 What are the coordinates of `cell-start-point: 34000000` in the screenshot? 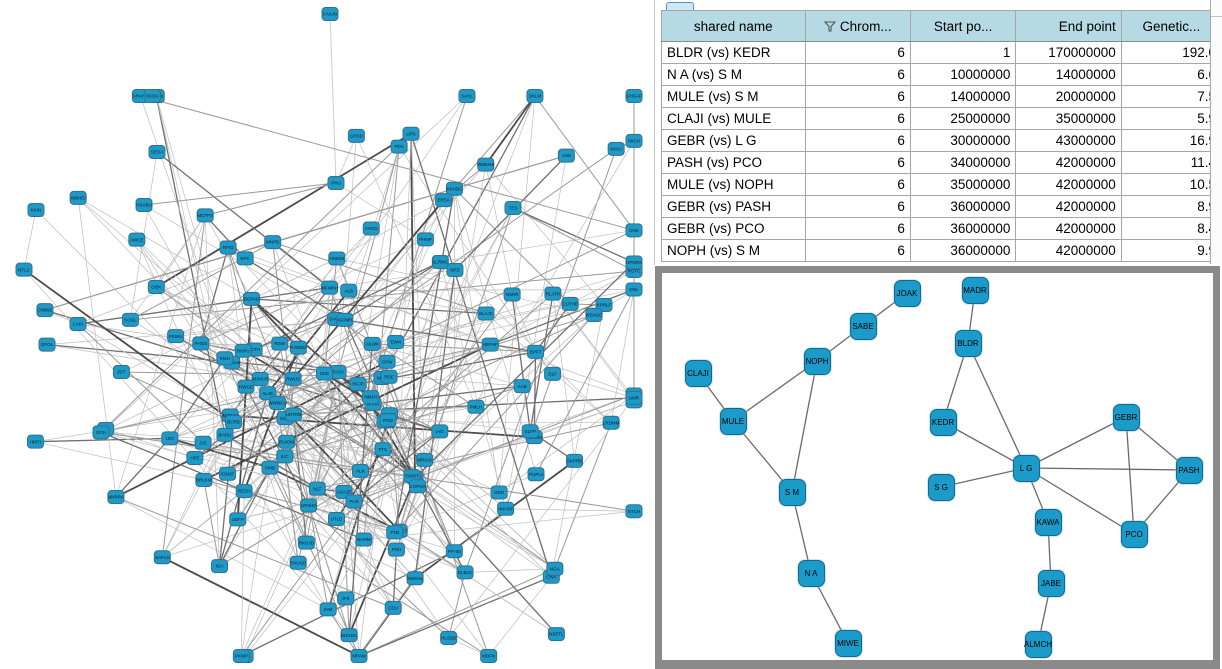 It's located at (963, 162).